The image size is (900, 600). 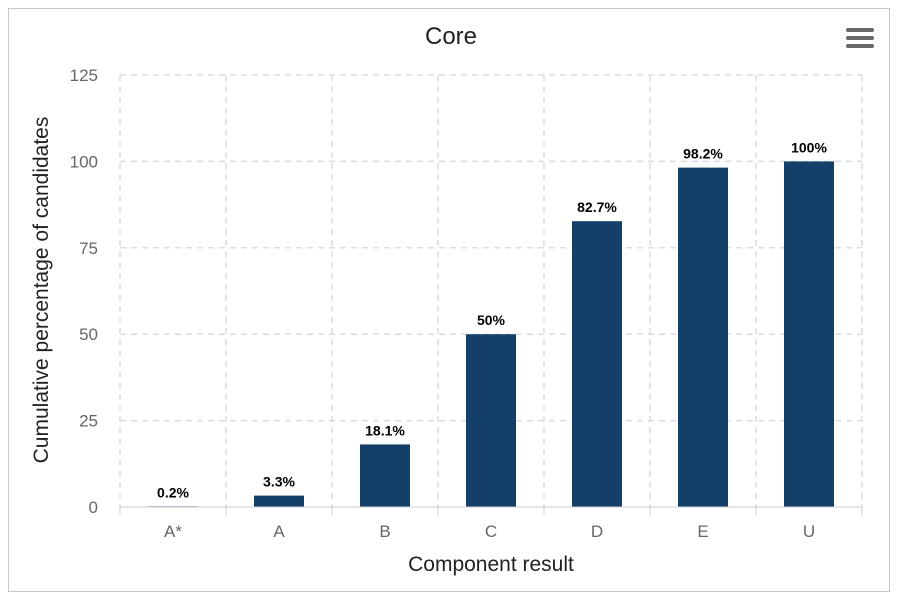 I want to click on data-label: 3.3%, so click(x=279, y=482).